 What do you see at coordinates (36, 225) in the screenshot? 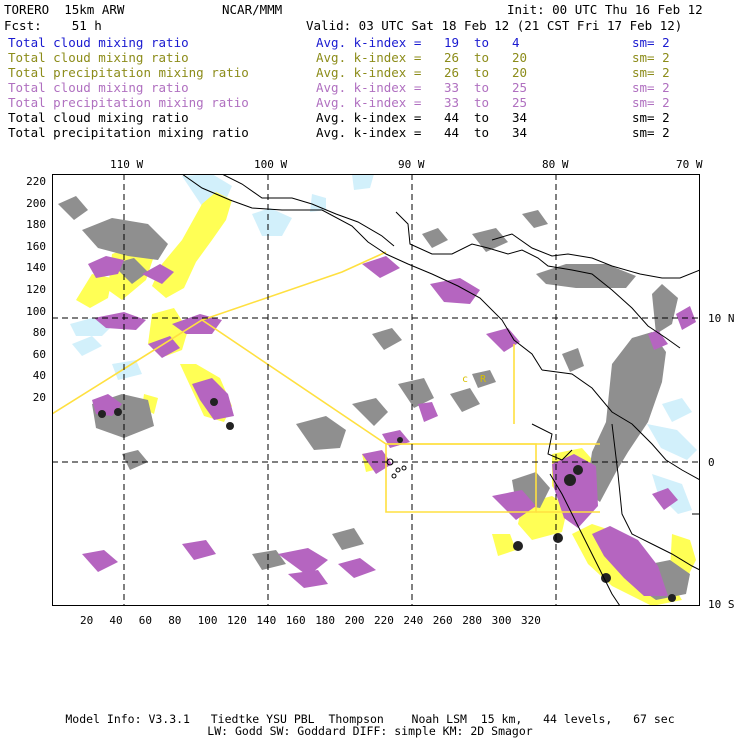
I see `left-y-label: 180` at bounding box center [36, 225].